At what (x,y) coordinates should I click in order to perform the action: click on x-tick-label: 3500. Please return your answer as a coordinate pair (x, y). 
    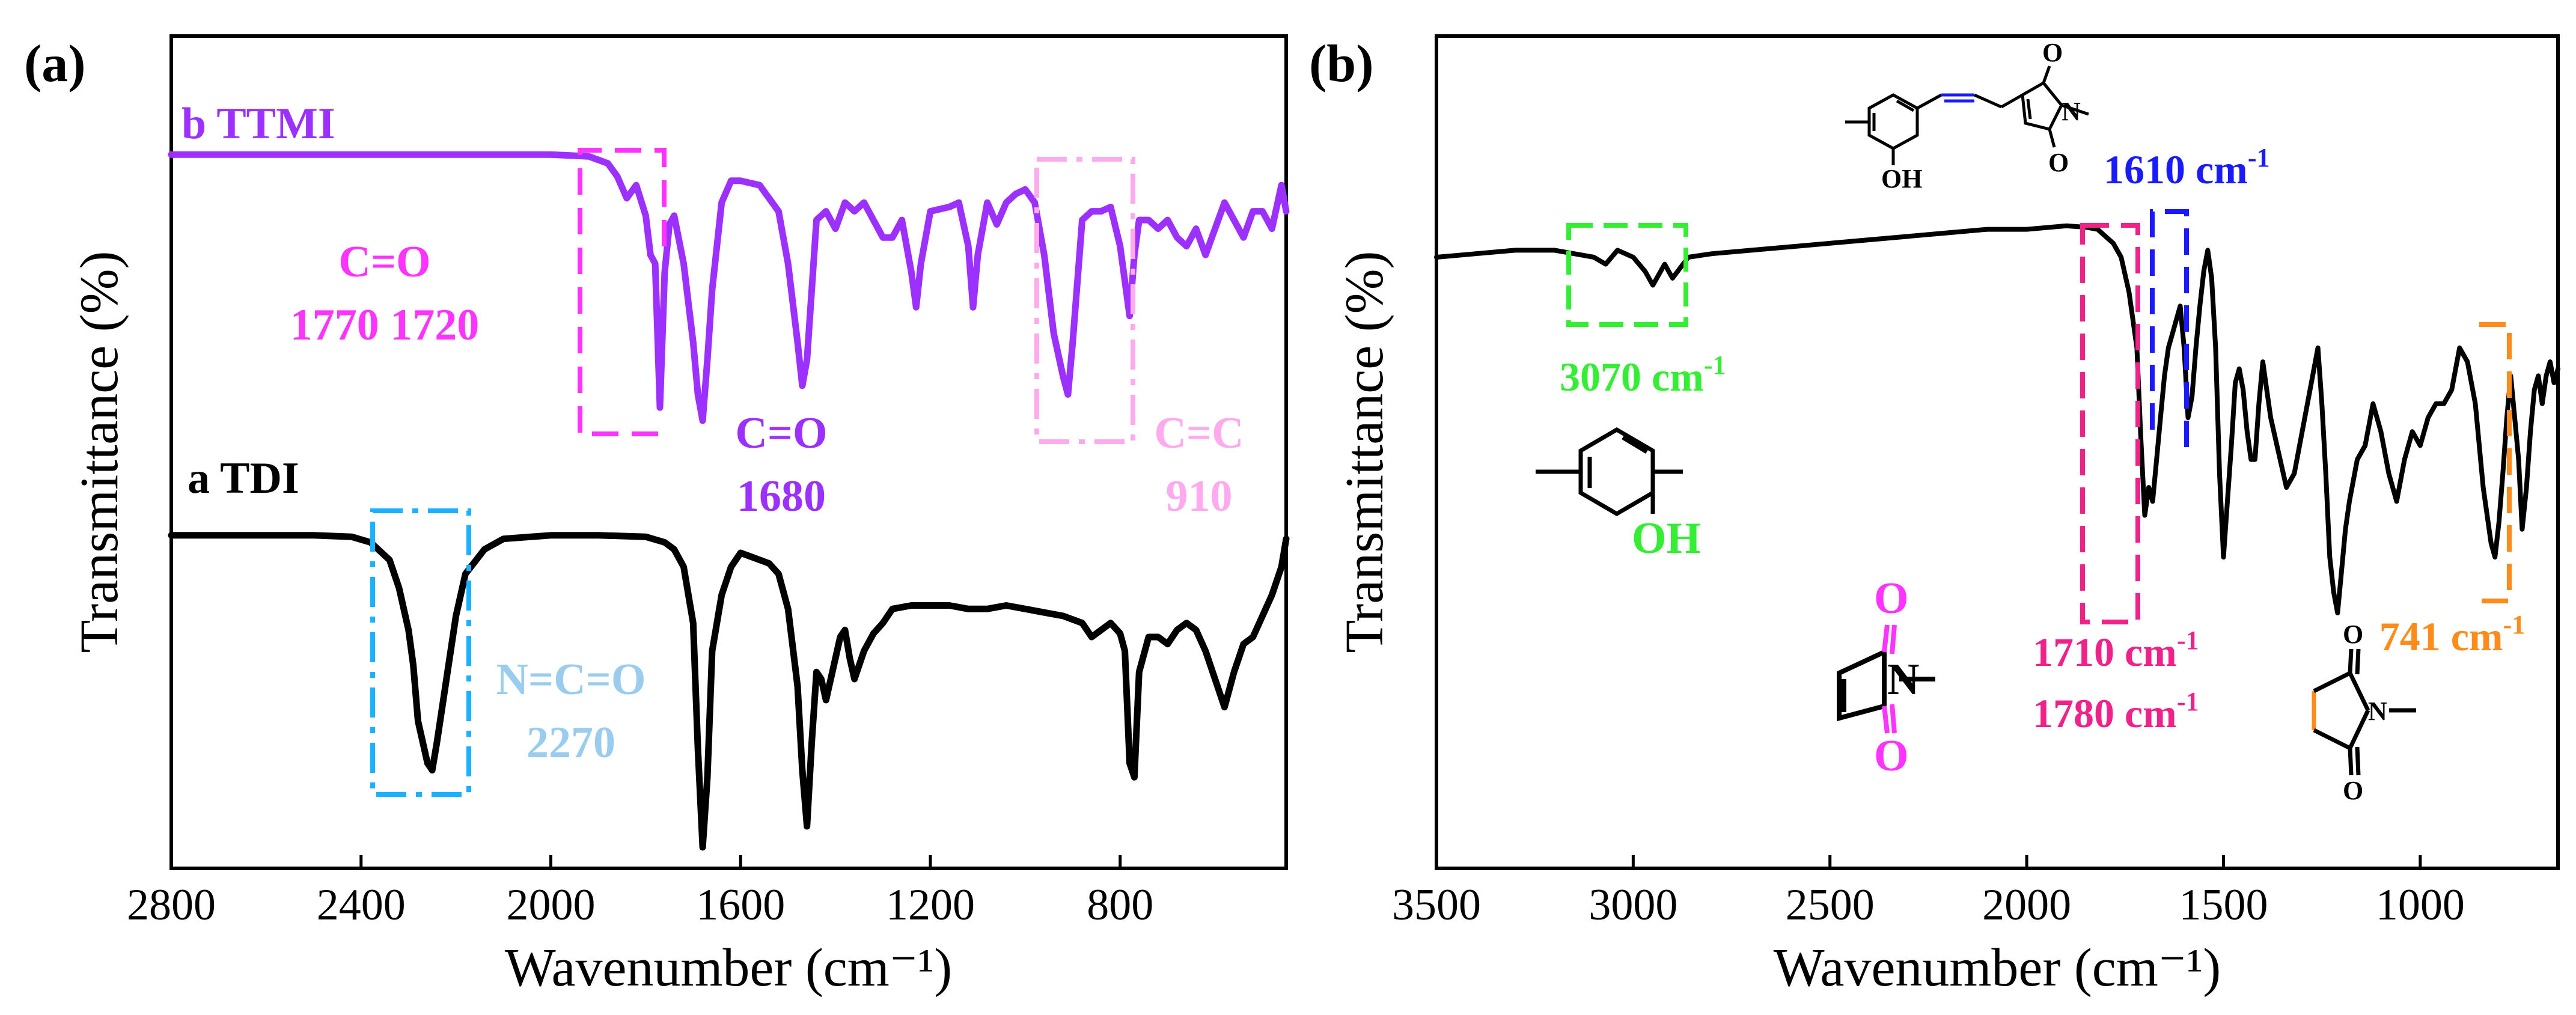
    Looking at the image, I should click on (1436, 905).